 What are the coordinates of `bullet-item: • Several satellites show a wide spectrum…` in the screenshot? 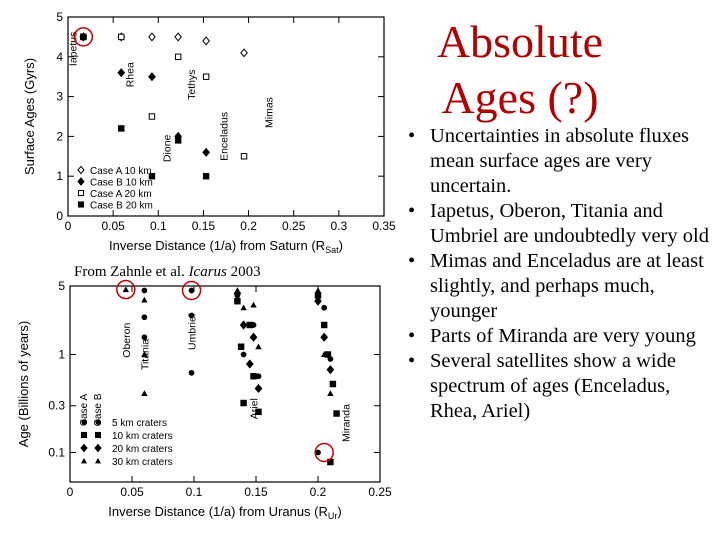 It's located at (542, 386).